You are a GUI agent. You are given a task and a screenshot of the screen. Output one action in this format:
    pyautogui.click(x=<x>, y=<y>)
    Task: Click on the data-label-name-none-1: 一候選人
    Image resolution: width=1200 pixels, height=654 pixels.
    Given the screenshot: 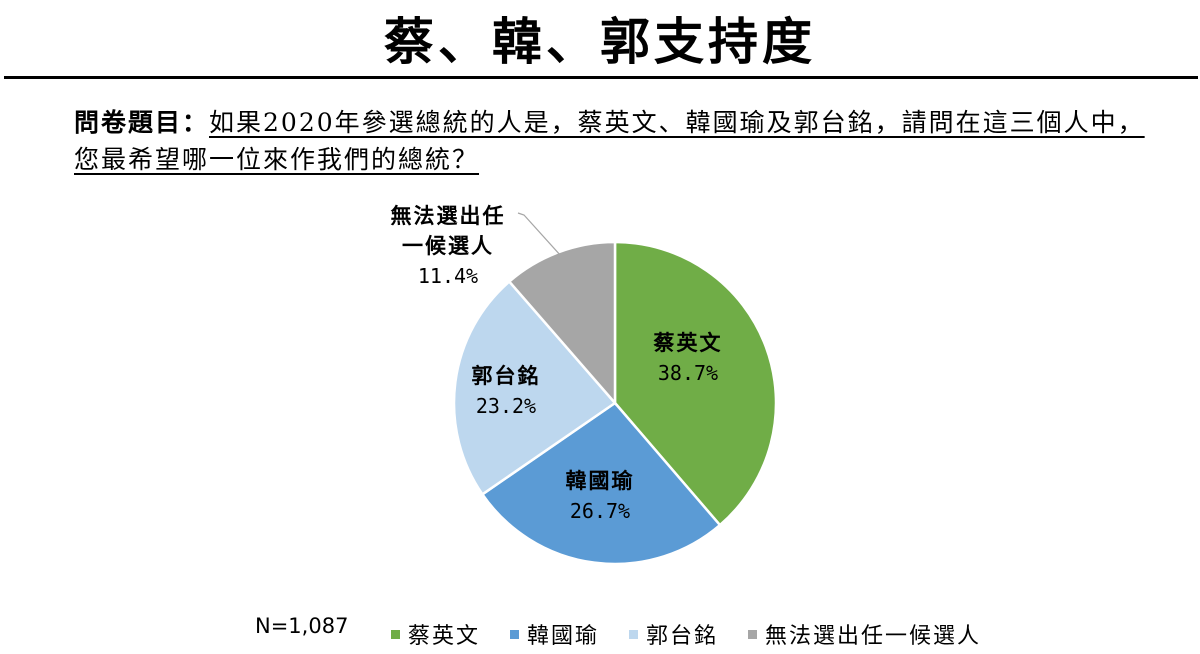 What is the action you would take?
    pyautogui.click(x=448, y=245)
    